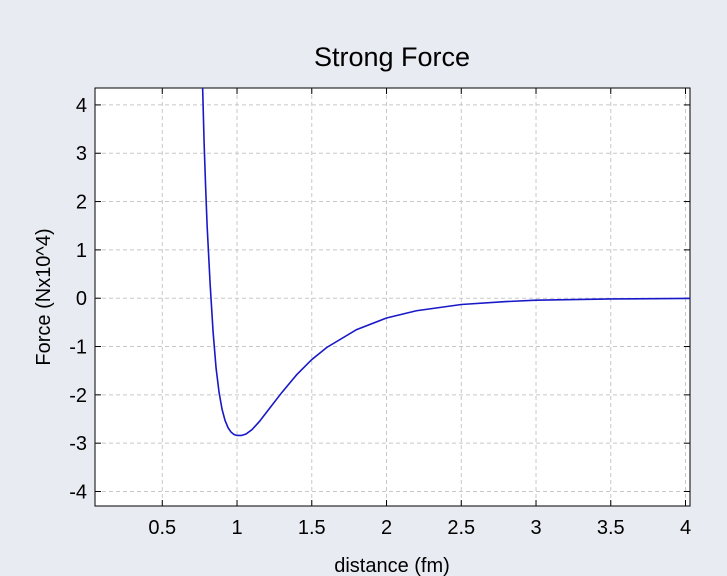  What do you see at coordinates (535, 528) in the screenshot?
I see `x-tick-label: 3` at bounding box center [535, 528].